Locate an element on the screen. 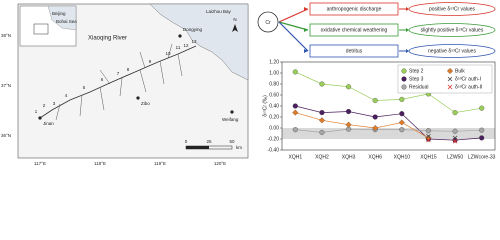 This screenshot has height=240, width=500. tributary is located at coordinates (119, 82).